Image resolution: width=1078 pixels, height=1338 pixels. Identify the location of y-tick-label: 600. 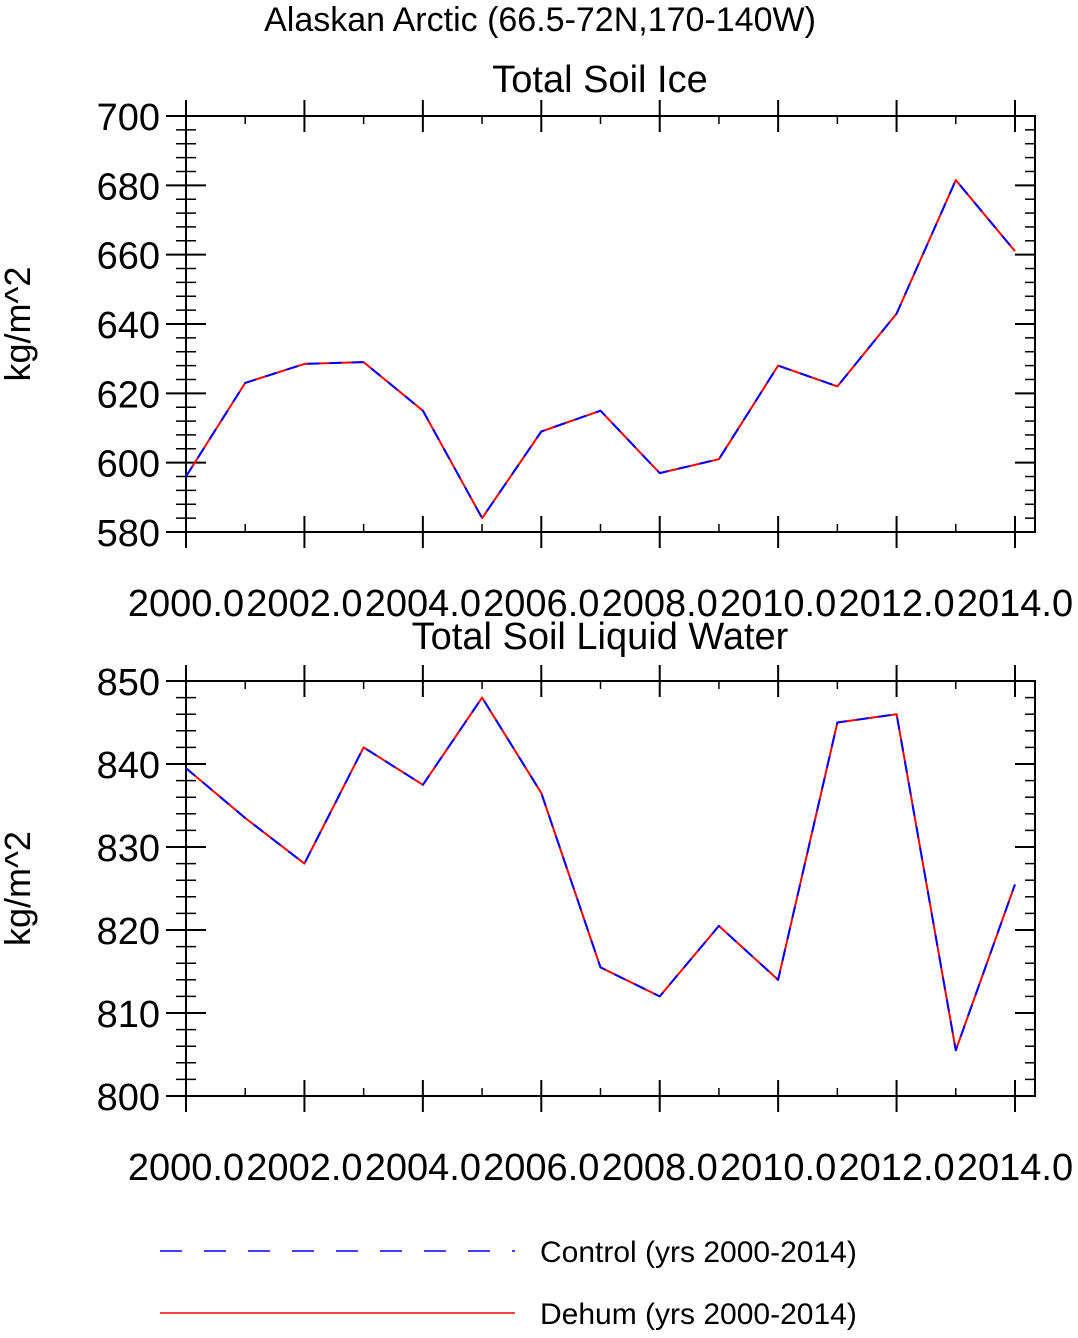
(128, 465).